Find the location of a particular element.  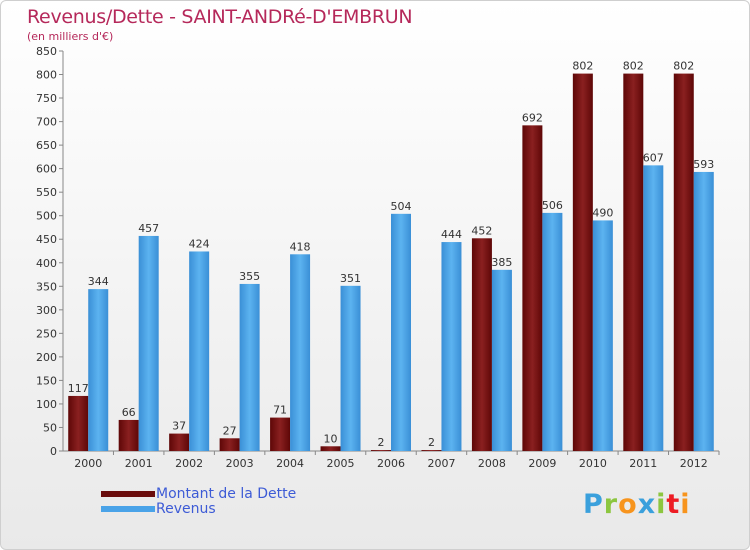

bar-revenus-2002 is located at coordinates (199, 351).